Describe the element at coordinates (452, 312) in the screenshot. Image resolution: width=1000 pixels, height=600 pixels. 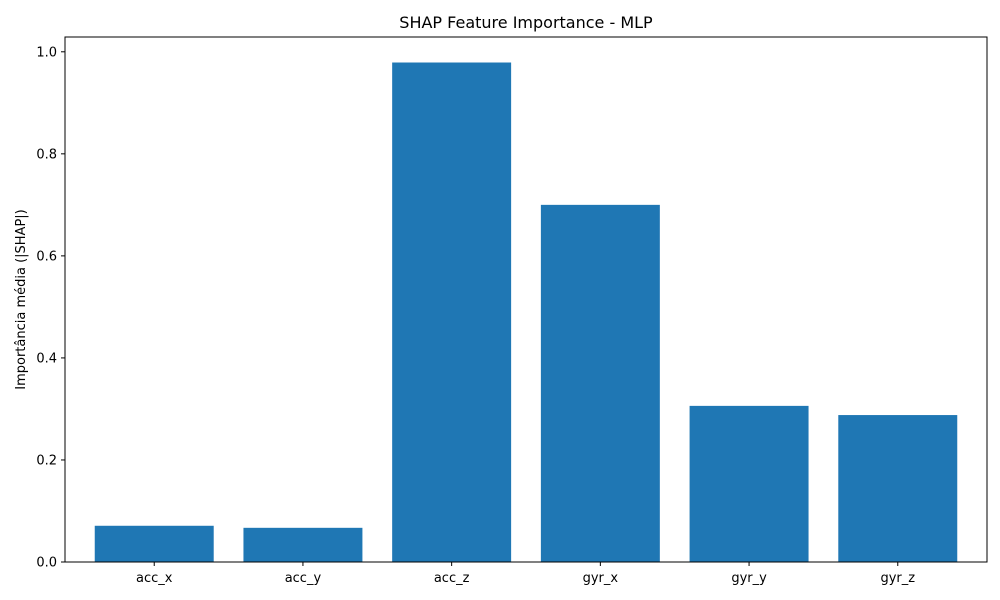
I see `bar-acc_z` at that location.